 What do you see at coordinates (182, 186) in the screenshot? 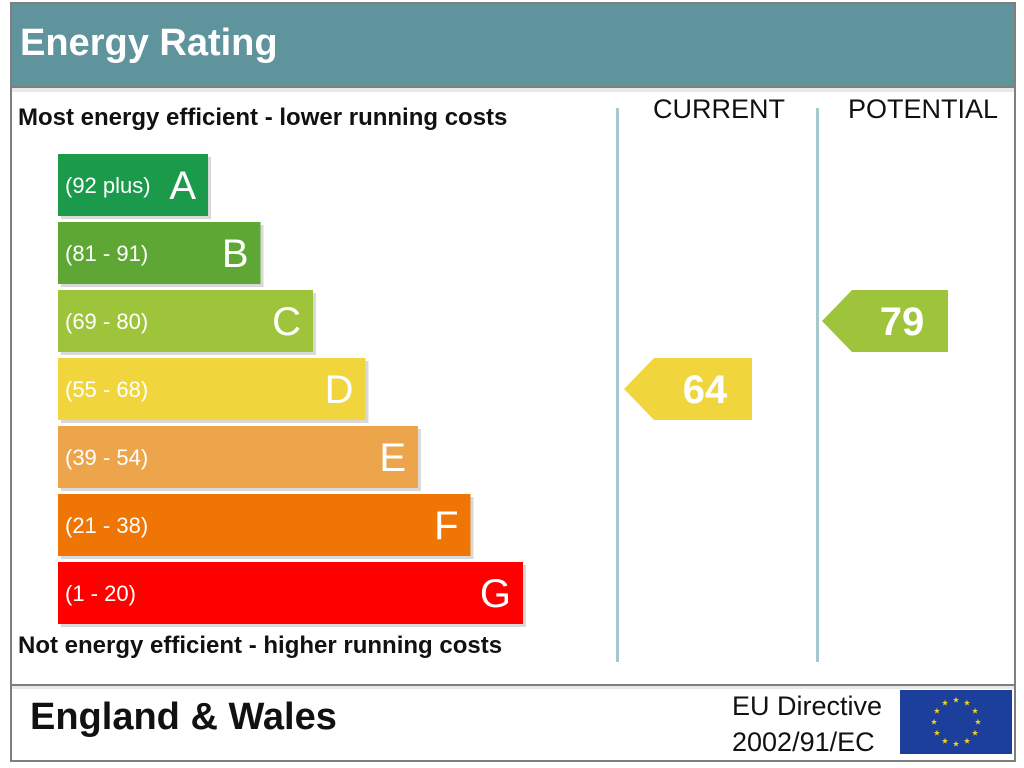
I see `band-letter: A` at bounding box center [182, 186].